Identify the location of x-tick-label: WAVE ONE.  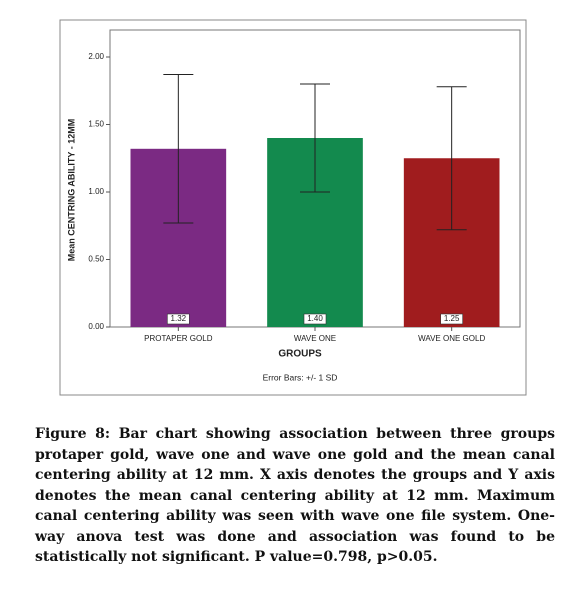
(315, 338).